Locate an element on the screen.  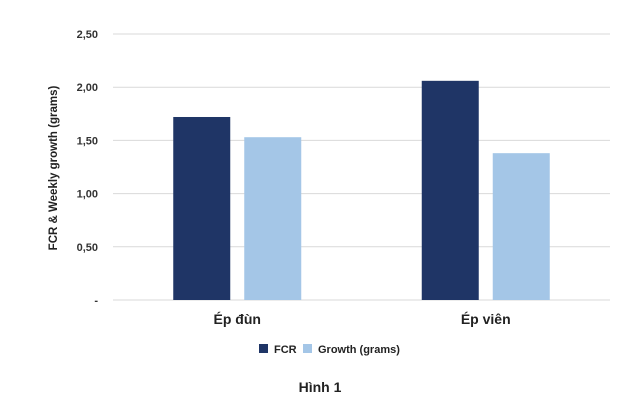
y-tick-label: - is located at coordinates (96, 301).